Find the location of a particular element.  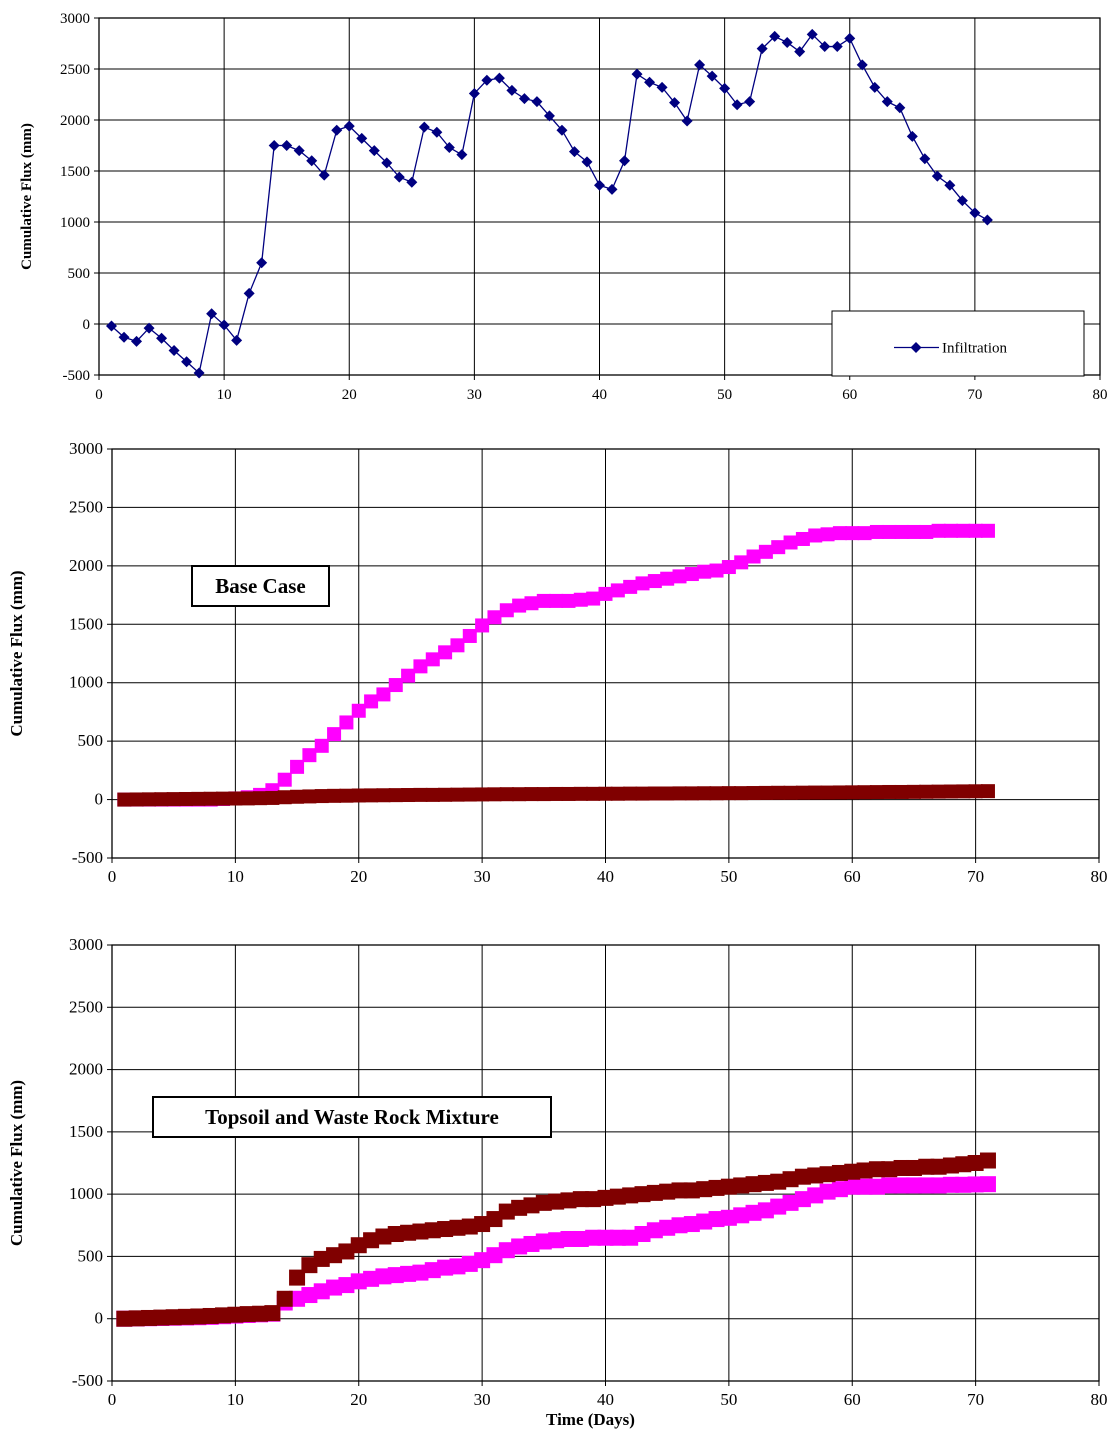

y-axis-label: Cumulative Flux (mm) is located at coordinates (16, 1163).